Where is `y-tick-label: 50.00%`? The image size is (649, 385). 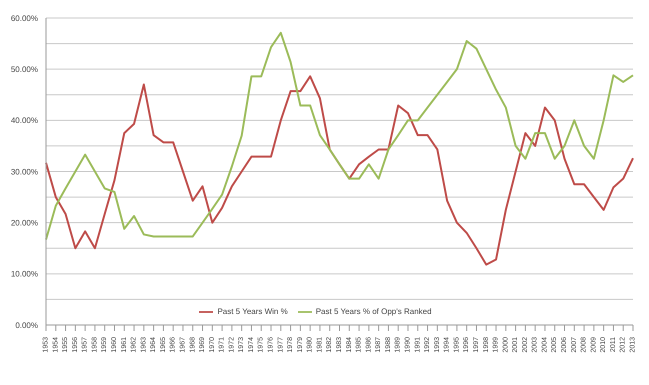
y-tick-label: 50.00% is located at coordinates (24, 69).